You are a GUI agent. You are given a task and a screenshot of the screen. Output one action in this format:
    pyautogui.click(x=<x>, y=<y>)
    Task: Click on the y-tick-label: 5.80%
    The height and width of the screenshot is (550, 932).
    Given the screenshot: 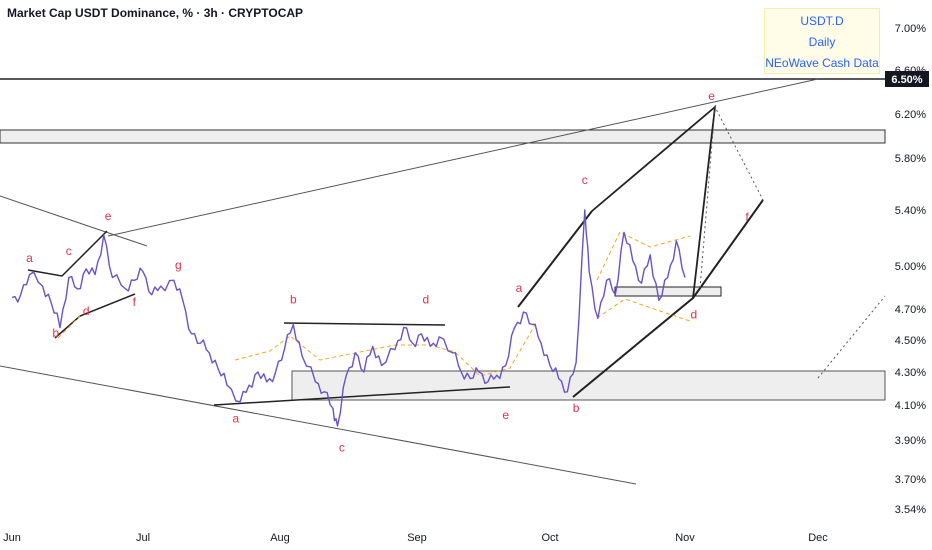 What is the action you would take?
    pyautogui.click(x=910, y=159)
    